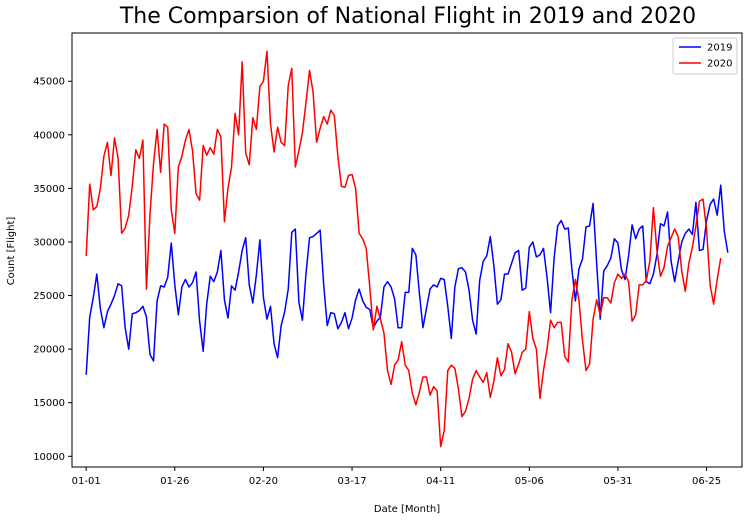 This screenshot has height=523, width=748. Describe the element at coordinates (529, 481) in the screenshot. I see `x-tick-label: 05-06` at that location.